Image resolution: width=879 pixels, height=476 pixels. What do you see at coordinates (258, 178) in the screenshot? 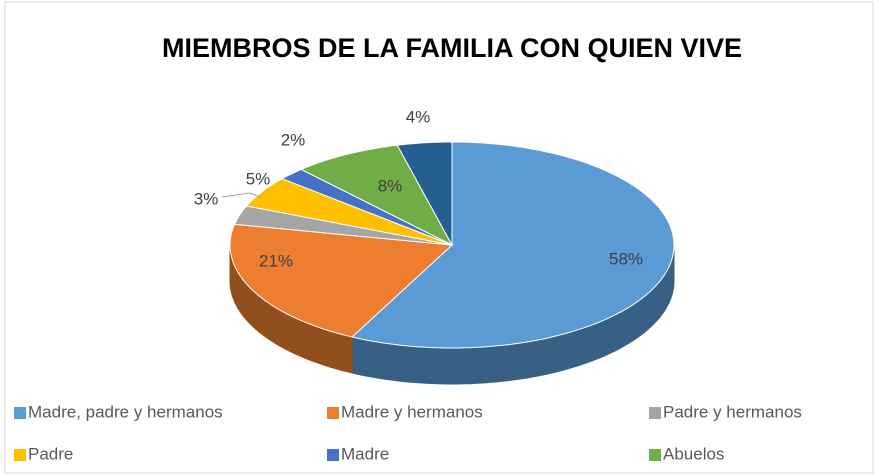
I see `data-label: 5%` at bounding box center [258, 178].